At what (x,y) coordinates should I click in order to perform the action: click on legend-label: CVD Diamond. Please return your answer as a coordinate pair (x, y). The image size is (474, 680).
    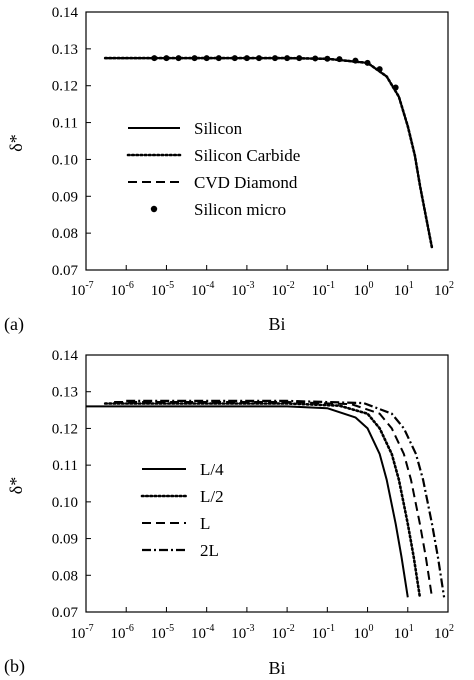
    Looking at the image, I should click on (246, 182).